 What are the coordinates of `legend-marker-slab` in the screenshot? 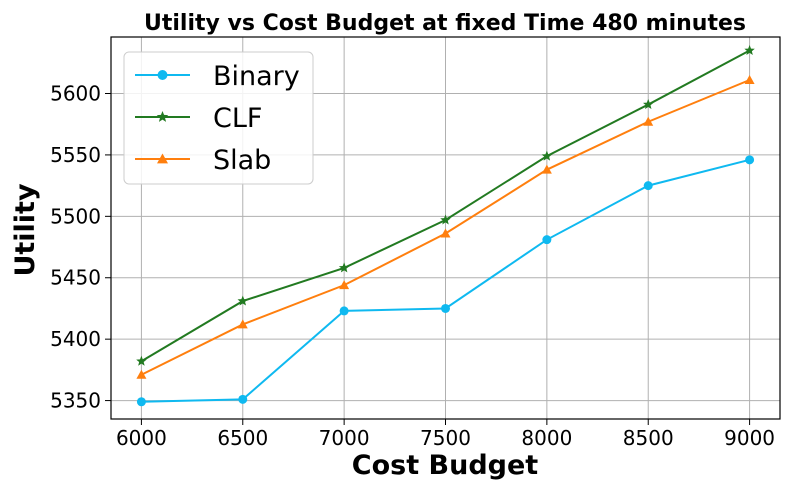 It's located at (162, 158).